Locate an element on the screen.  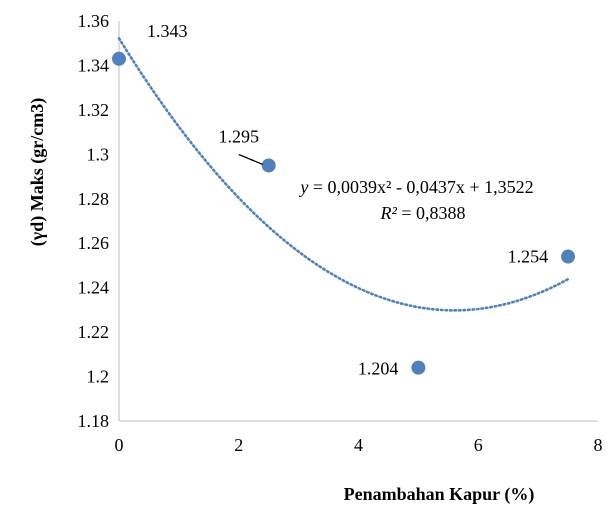
y-tick-label: 1.32 is located at coordinates (94, 110).